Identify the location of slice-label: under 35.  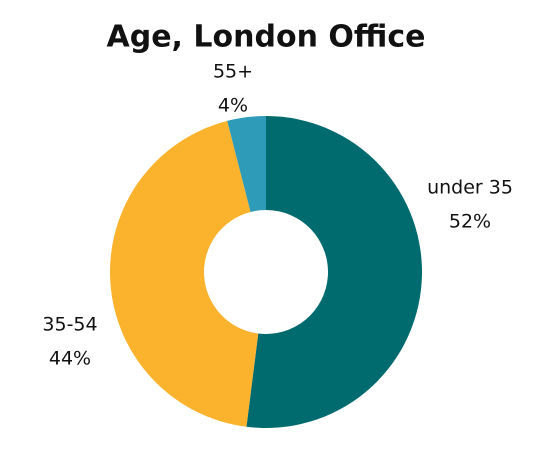
(470, 188).